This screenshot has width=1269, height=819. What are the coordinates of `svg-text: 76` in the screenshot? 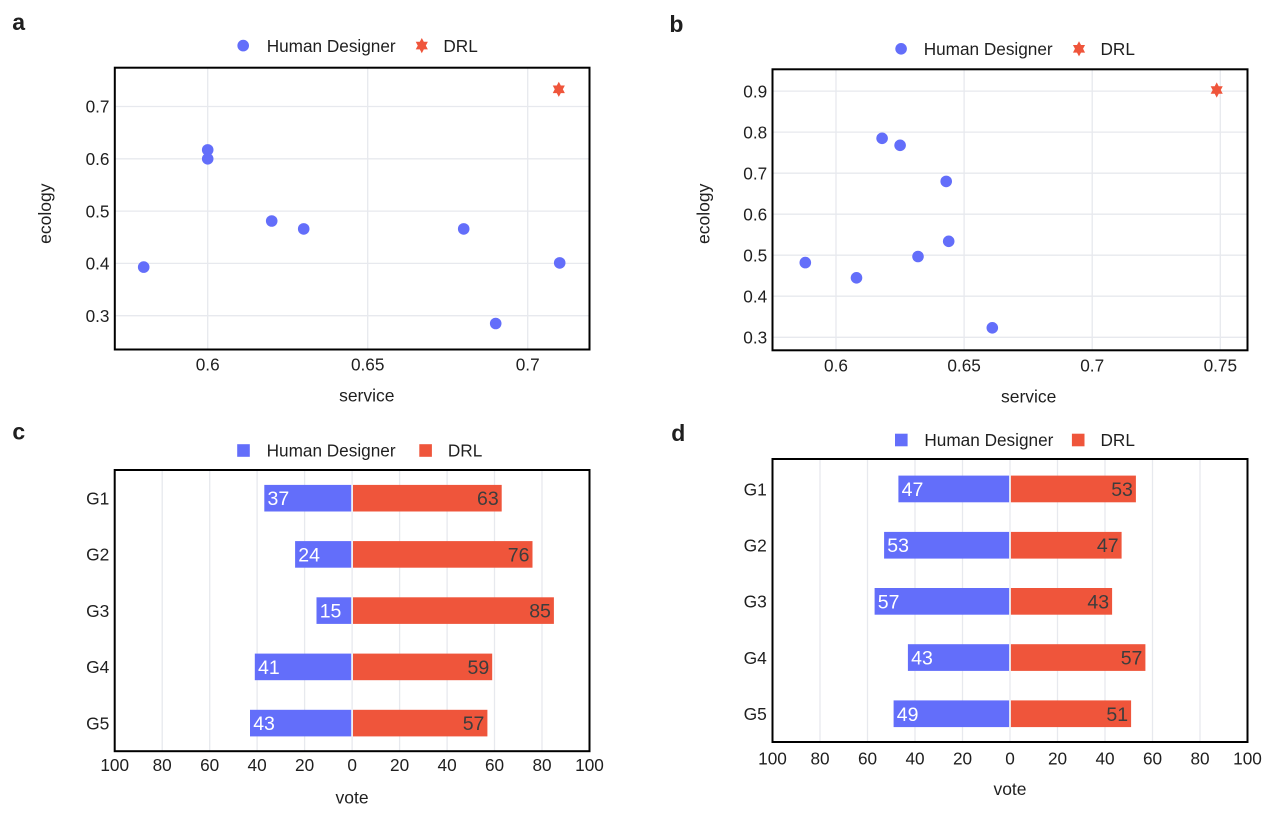 It's located at (519, 555).